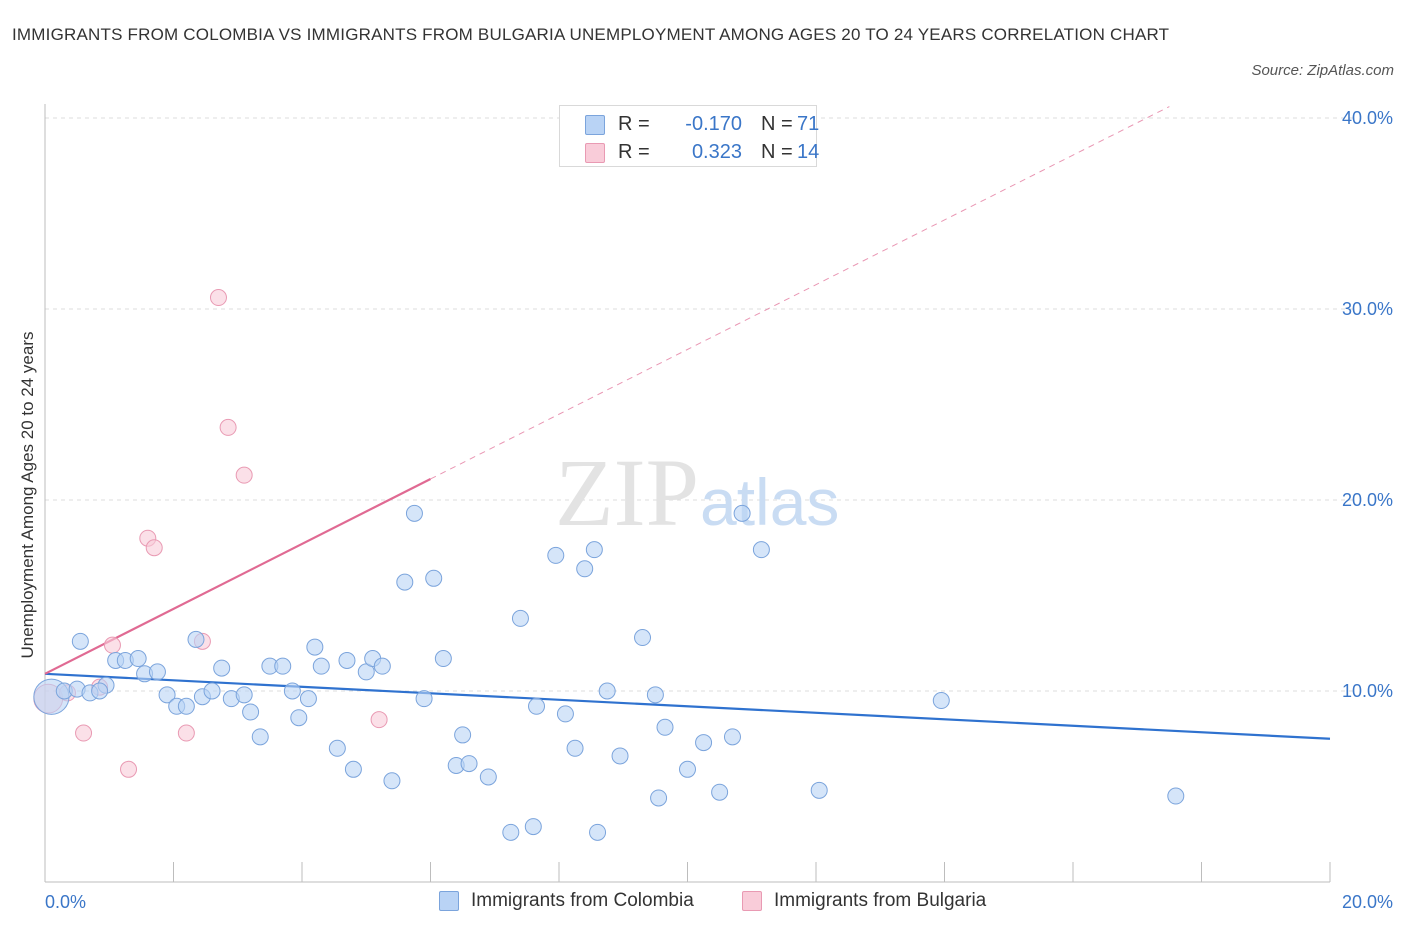 The height and width of the screenshot is (930, 1406). Describe the element at coordinates (65, 902) in the screenshot. I see `x-tick-label: 0.0%` at that location.